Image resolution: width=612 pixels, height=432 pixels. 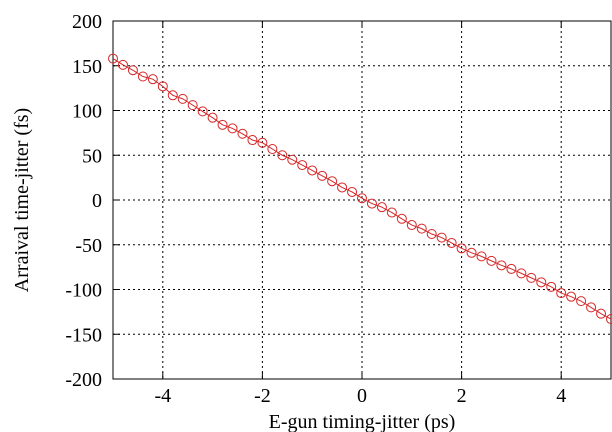 What do you see at coordinates (83, 291) in the screenshot?
I see `y-tick-label: -100` at bounding box center [83, 291].